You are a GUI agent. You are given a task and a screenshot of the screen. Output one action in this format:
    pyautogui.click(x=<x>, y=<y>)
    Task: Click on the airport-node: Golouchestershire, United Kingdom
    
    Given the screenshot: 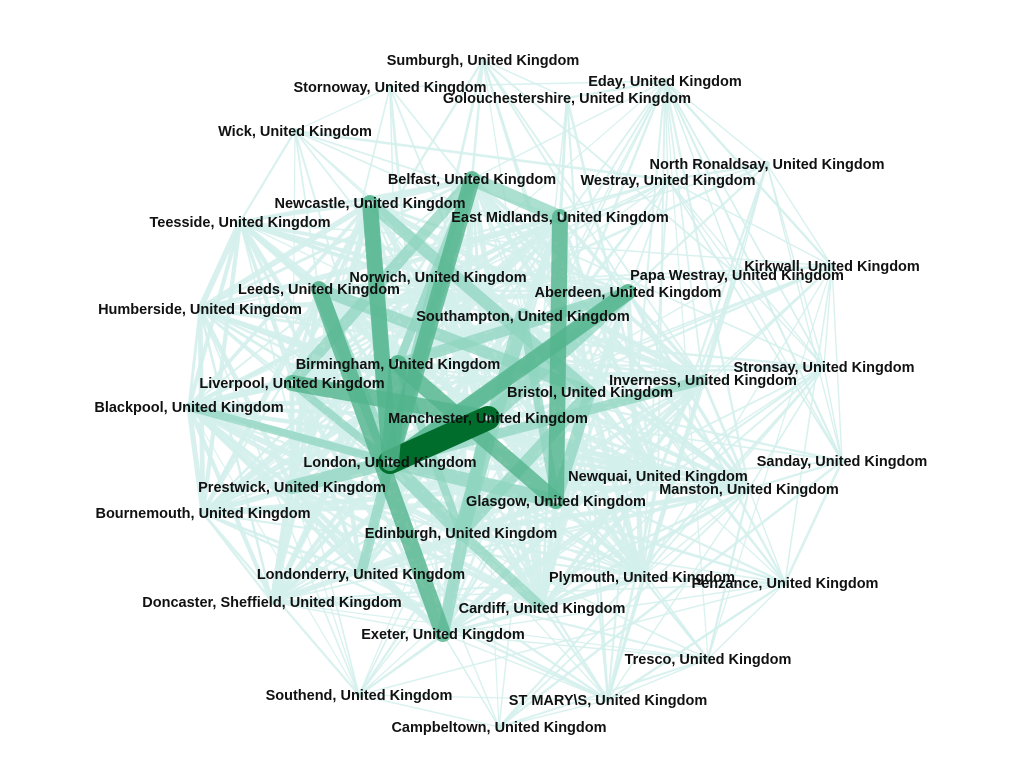 What is the action you would take?
    pyautogui.click(x=567, y=99)
    